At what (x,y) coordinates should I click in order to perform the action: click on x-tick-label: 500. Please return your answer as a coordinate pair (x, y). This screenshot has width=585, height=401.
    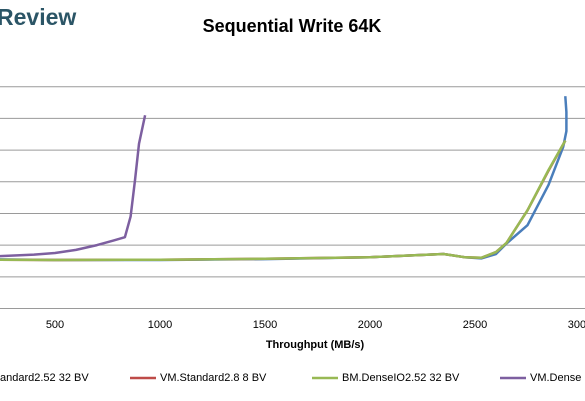
    Looking at the image, I should click on (55, 325).